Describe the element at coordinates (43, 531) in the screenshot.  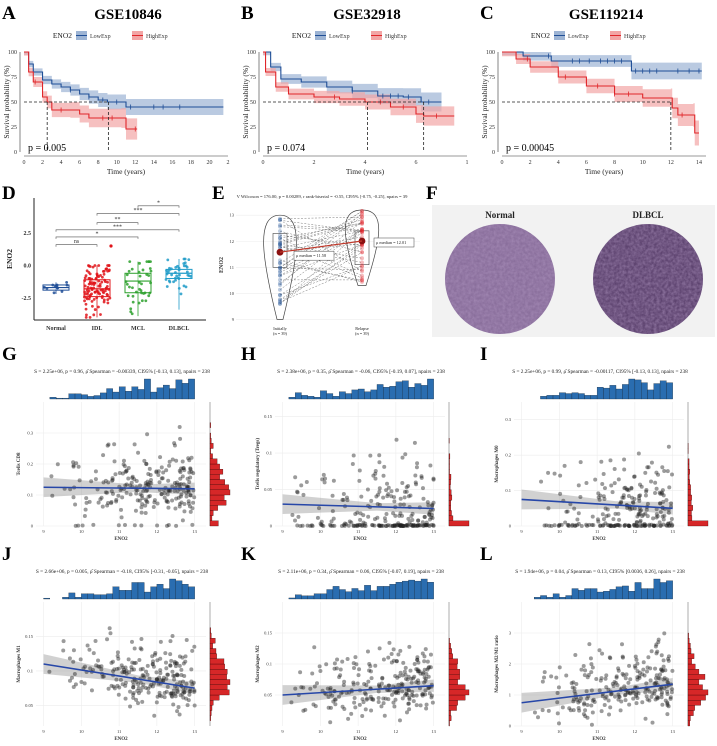
I see `x-tick-label: 9` at that location.